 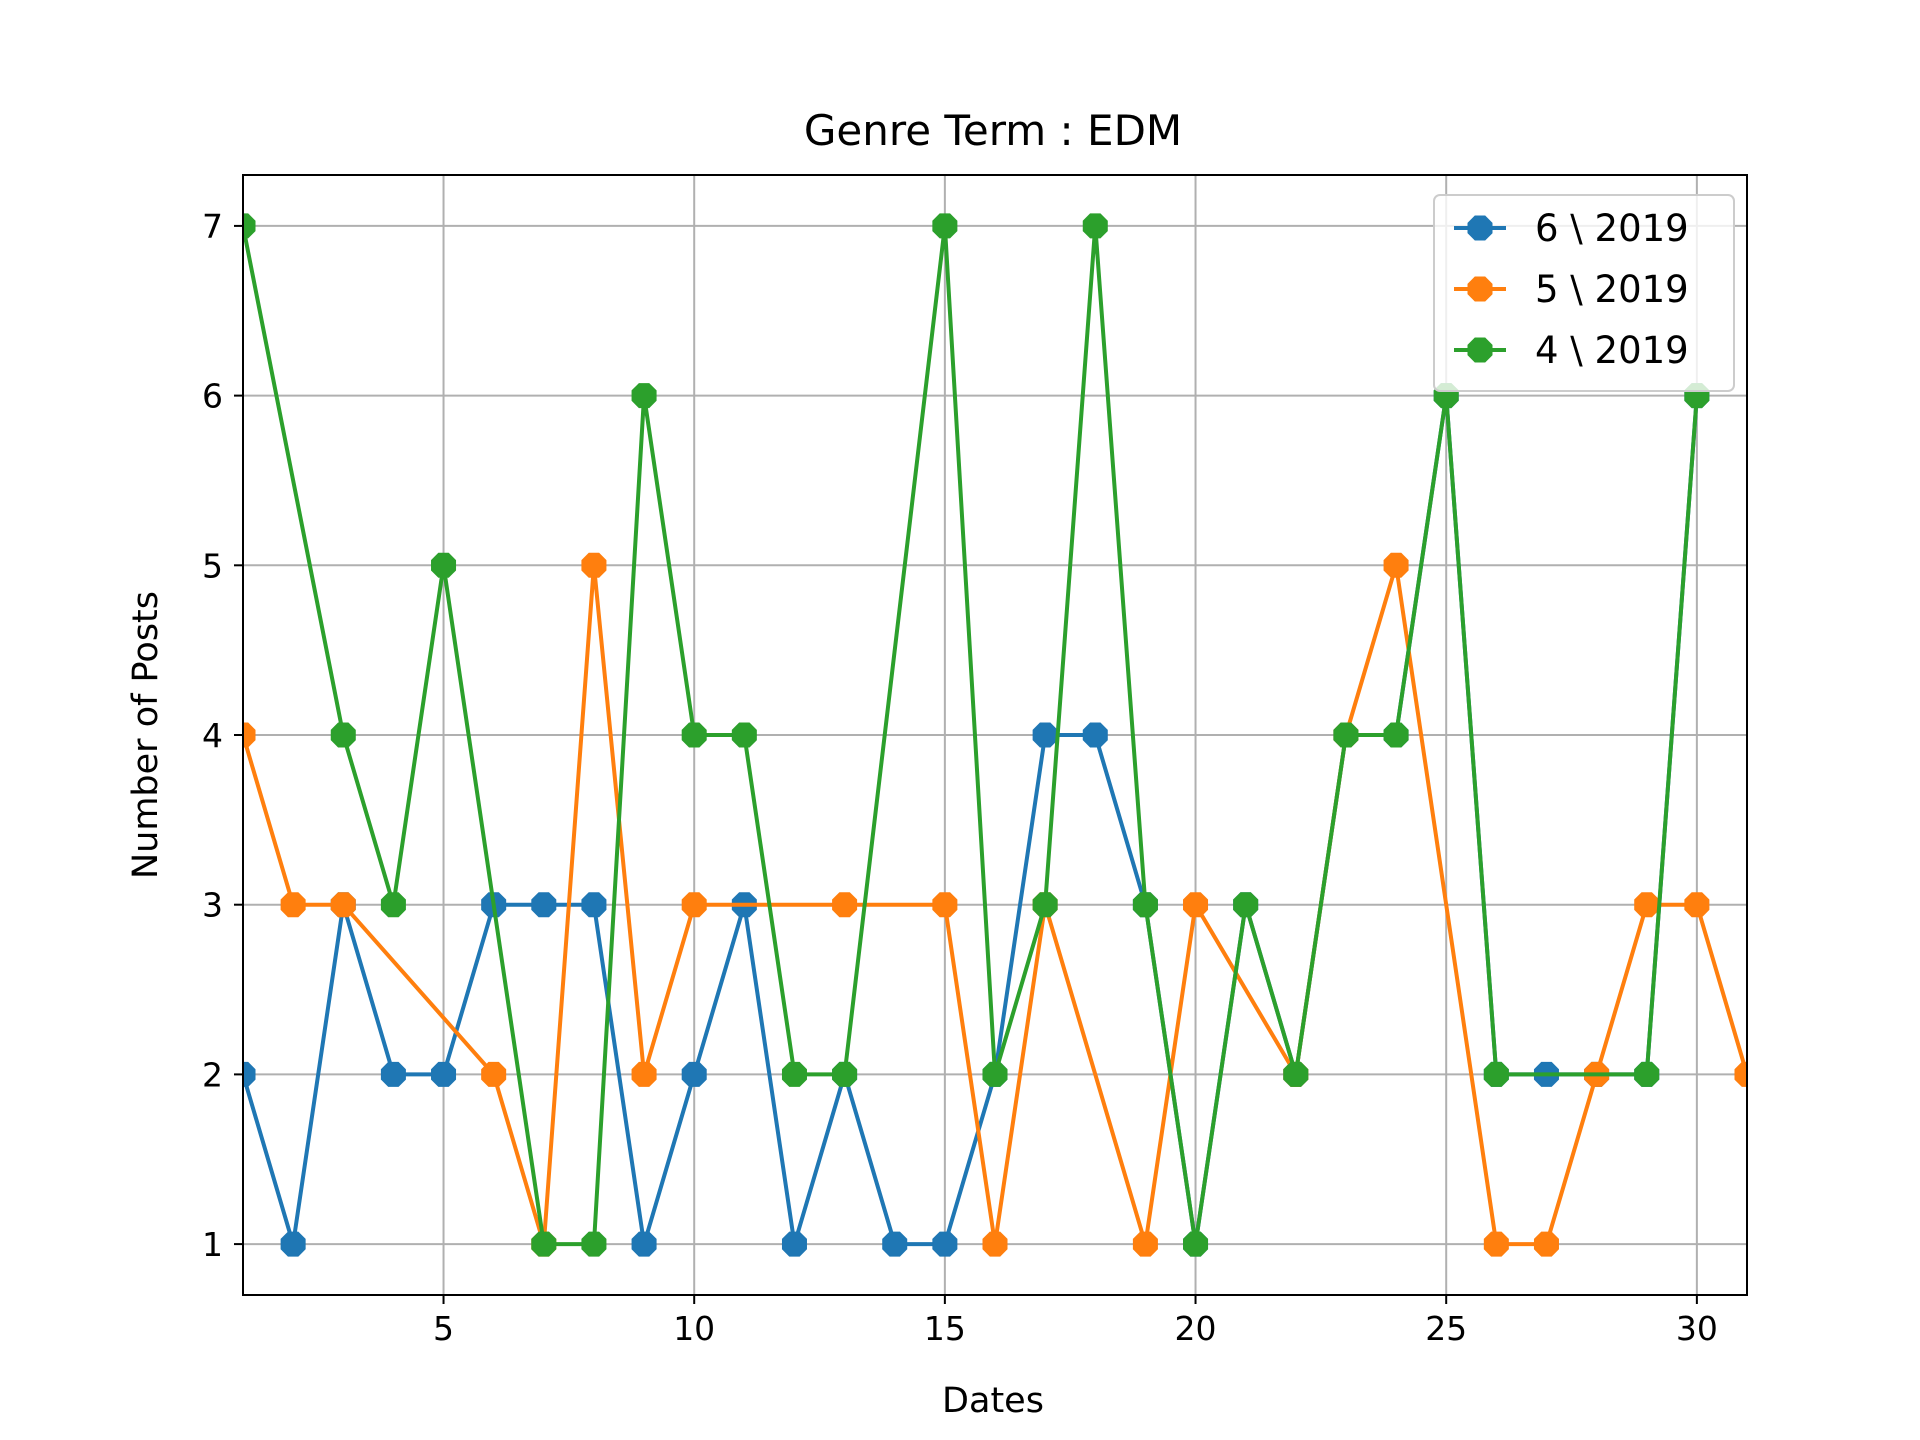 What do you see at coordinates (1612, 350) in the screenshot?
I see `legend-label: 4 \ 2019` at bounding box center [1612, 350].